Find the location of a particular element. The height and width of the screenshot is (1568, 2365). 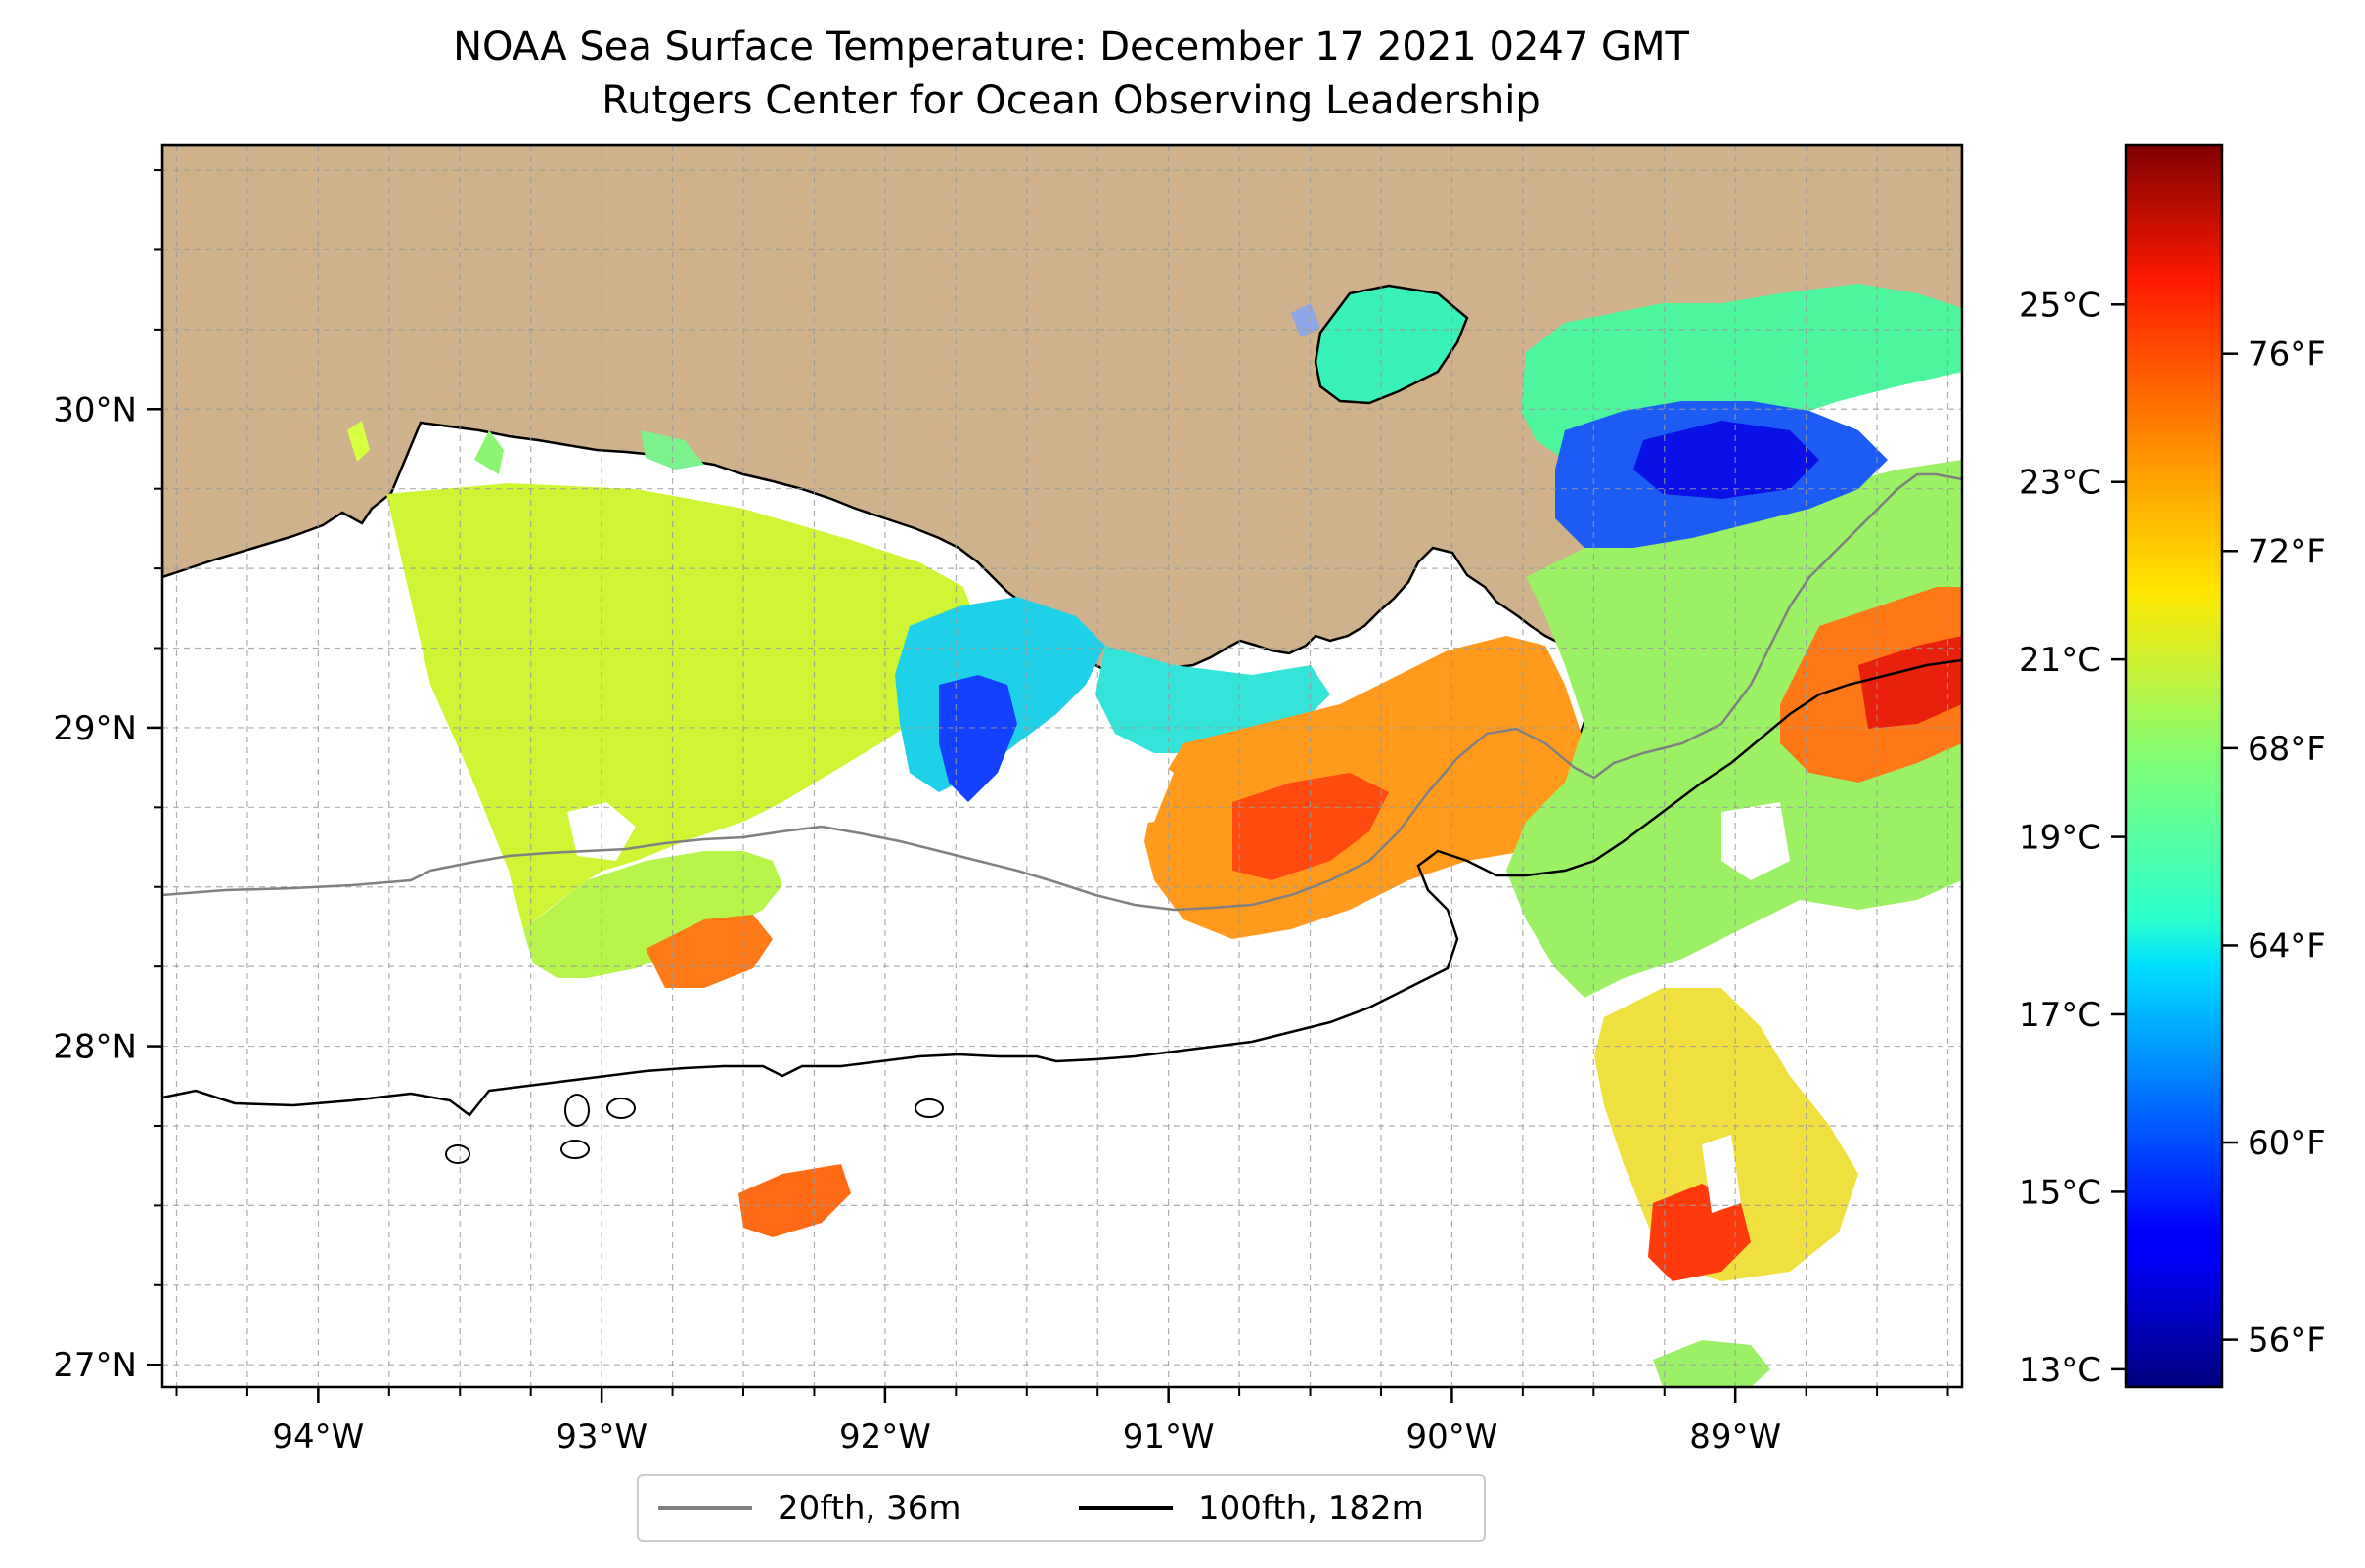

sst-swath-west is located at coordinates (682, 706).